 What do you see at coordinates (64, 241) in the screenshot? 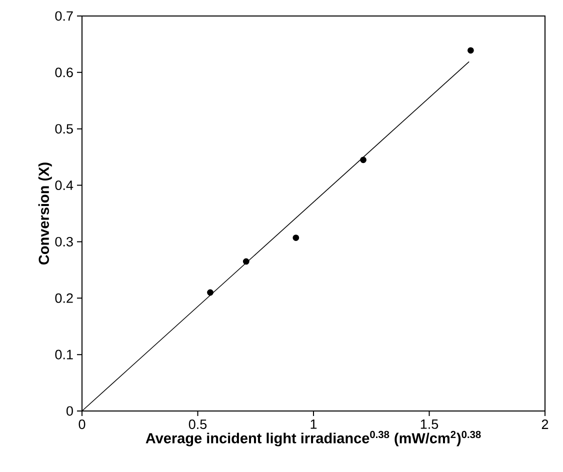
I see `y-tick-label: 0.3` at bounding box center [64, 241].